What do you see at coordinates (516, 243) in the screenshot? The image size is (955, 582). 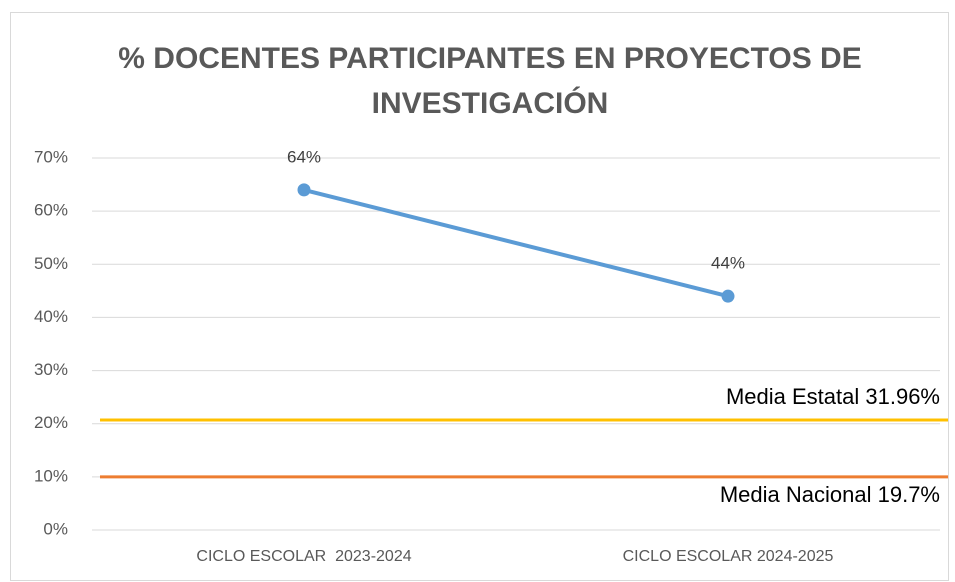 I see `data-line` at bounding box center [516, 243].